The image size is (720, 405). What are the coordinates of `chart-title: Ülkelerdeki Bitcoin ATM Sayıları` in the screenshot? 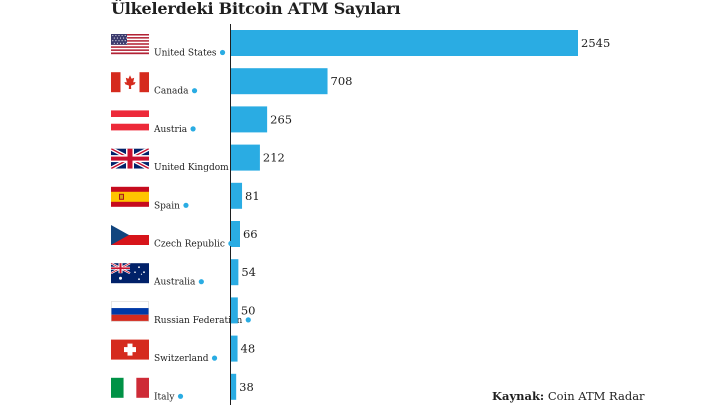 It's located at (256, 9).